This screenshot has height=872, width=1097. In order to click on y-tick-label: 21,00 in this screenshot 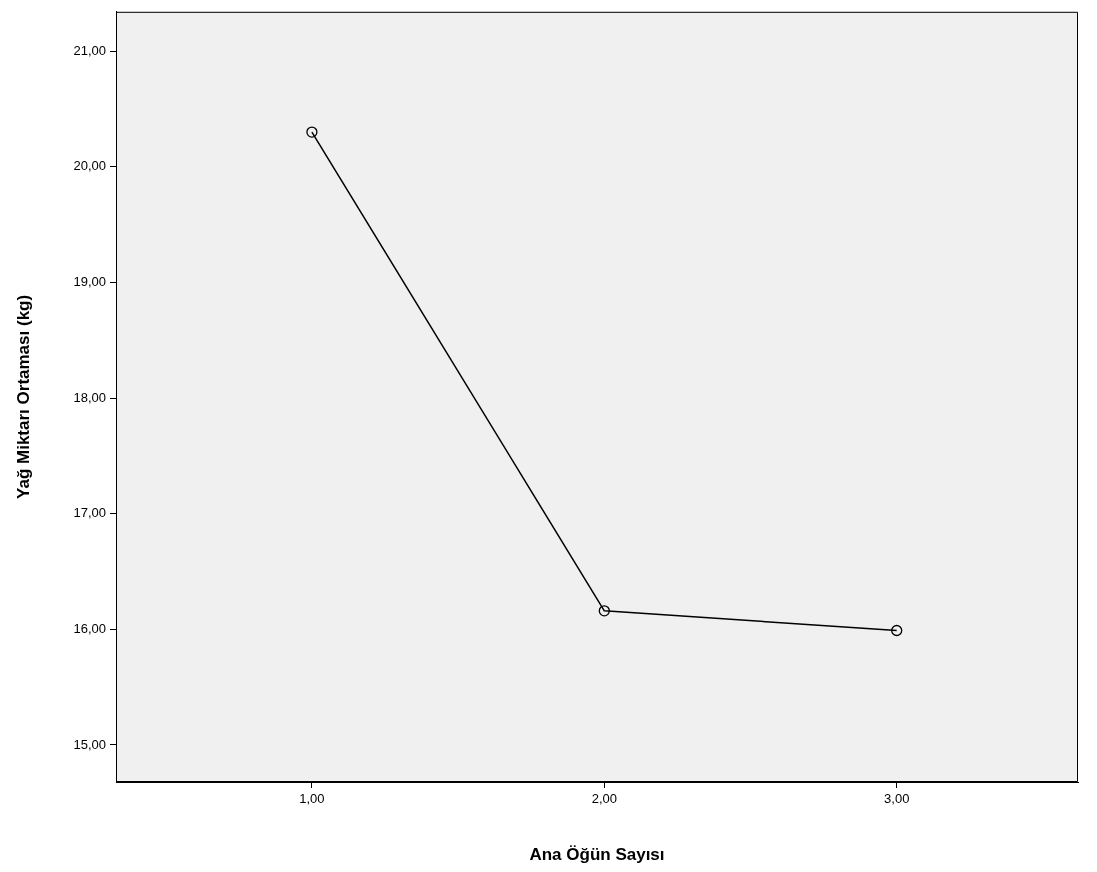, I will do `click(89, 50)`.